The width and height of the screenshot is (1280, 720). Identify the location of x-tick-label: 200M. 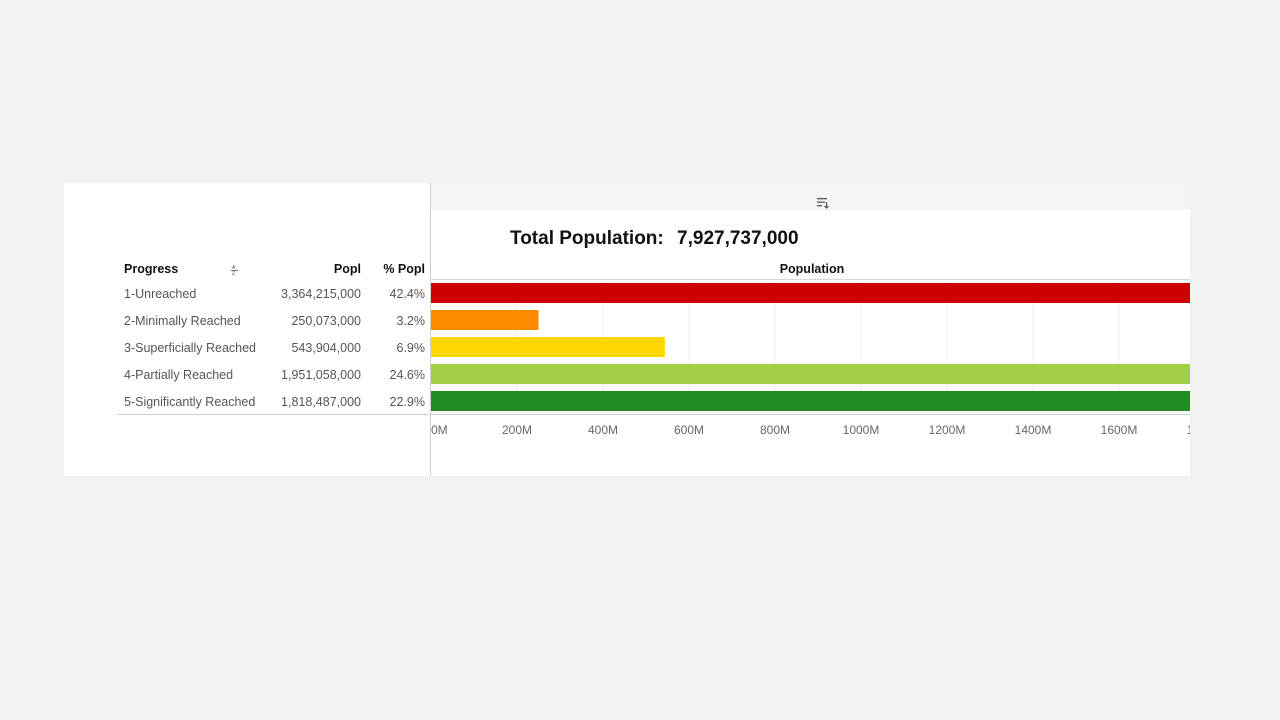
(517, 430).